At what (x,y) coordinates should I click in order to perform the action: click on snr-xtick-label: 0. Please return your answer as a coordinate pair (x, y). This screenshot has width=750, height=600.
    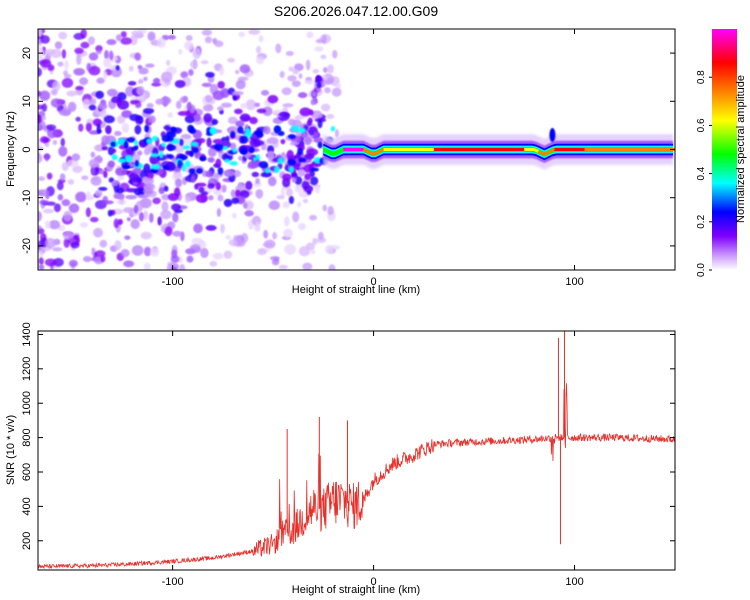
    Looking at the image, I should click on (374, 582).